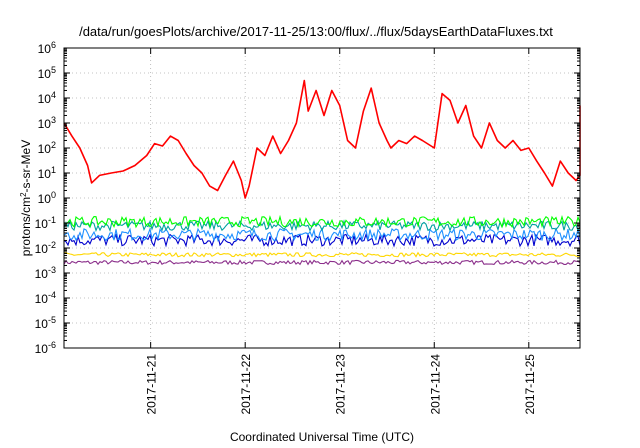 This screenshot has width=640, height=448. What do you see at coordinates (47, 123) in the screenshot?
I see `y-tick-label: 10³` at bounding box center [47, 123].